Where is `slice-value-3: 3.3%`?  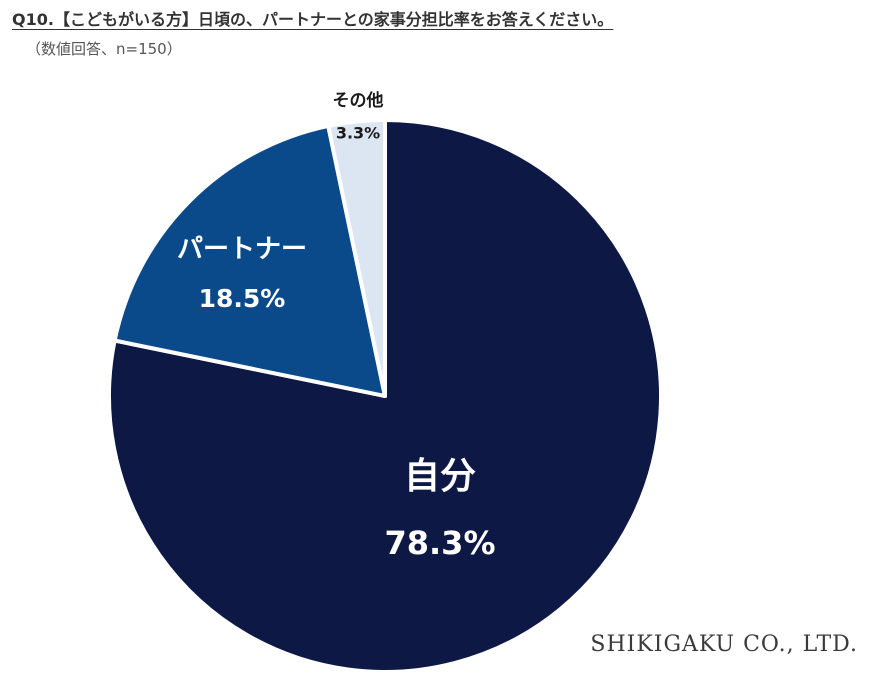 slice-value-3: 3.3% is located at coordinates (358, 133).